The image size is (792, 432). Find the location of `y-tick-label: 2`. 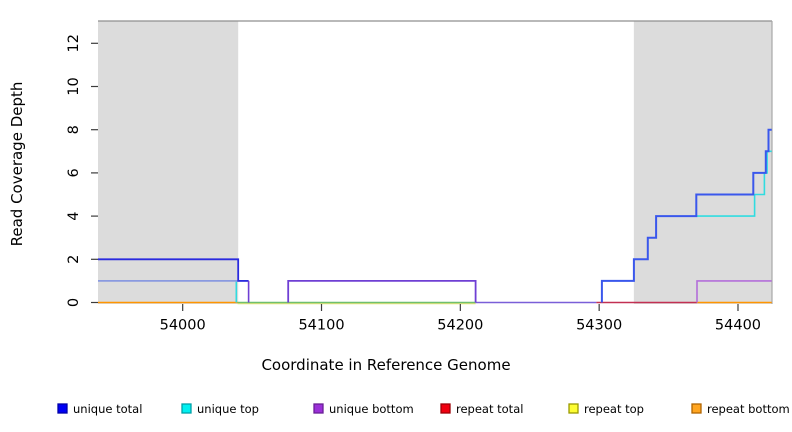

y-tick-label: 2 is located at coordinates (74, 259).